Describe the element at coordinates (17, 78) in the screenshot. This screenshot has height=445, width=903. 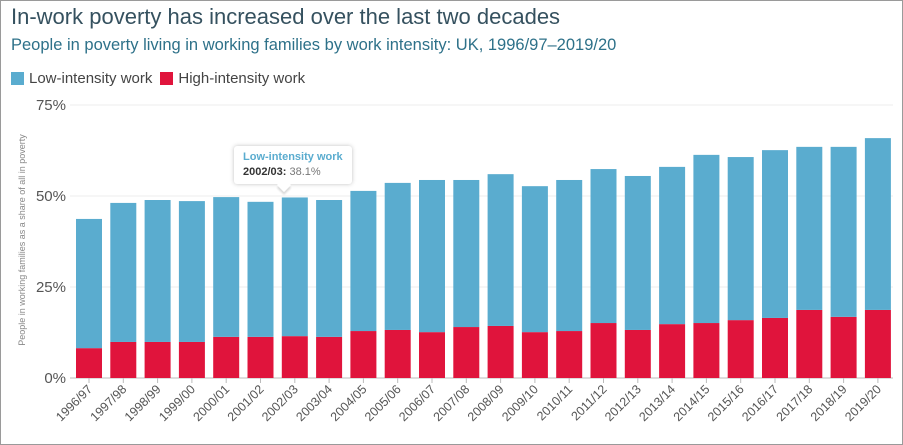
I see `legend-swatch-low-intensity` at that location.